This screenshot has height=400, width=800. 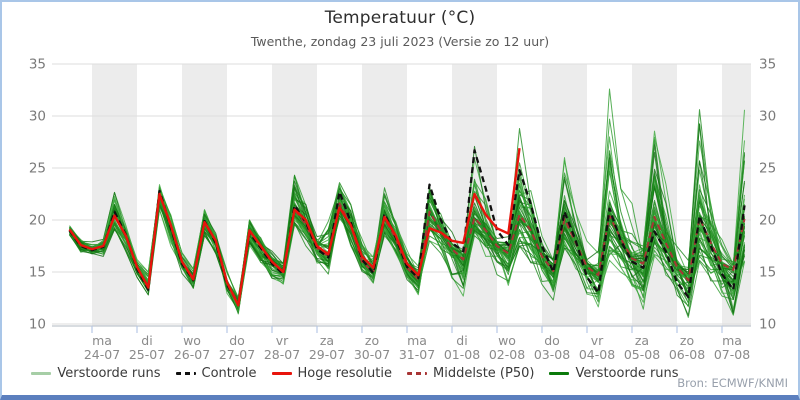 What do you see at coordinates (37, 117) in the screenshot?
I see `y-axis-label-left: 30` at bounding box center [37, 117].